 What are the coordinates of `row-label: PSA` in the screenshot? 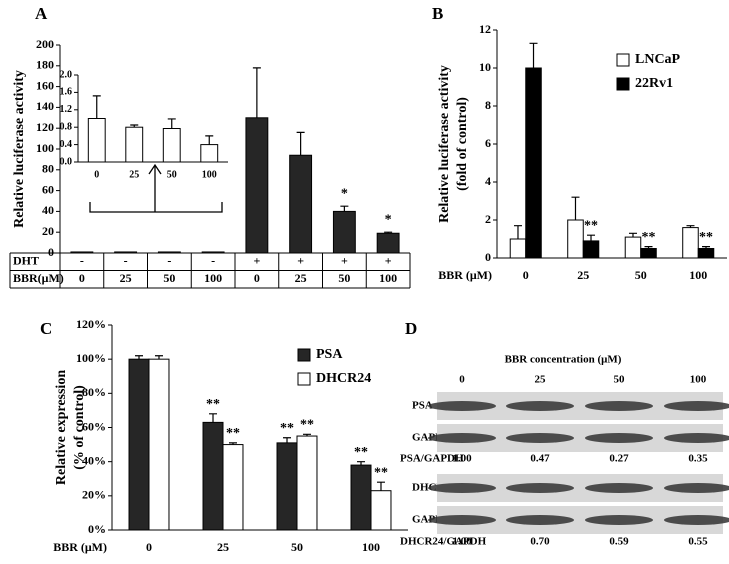 It's located at (422, 406).